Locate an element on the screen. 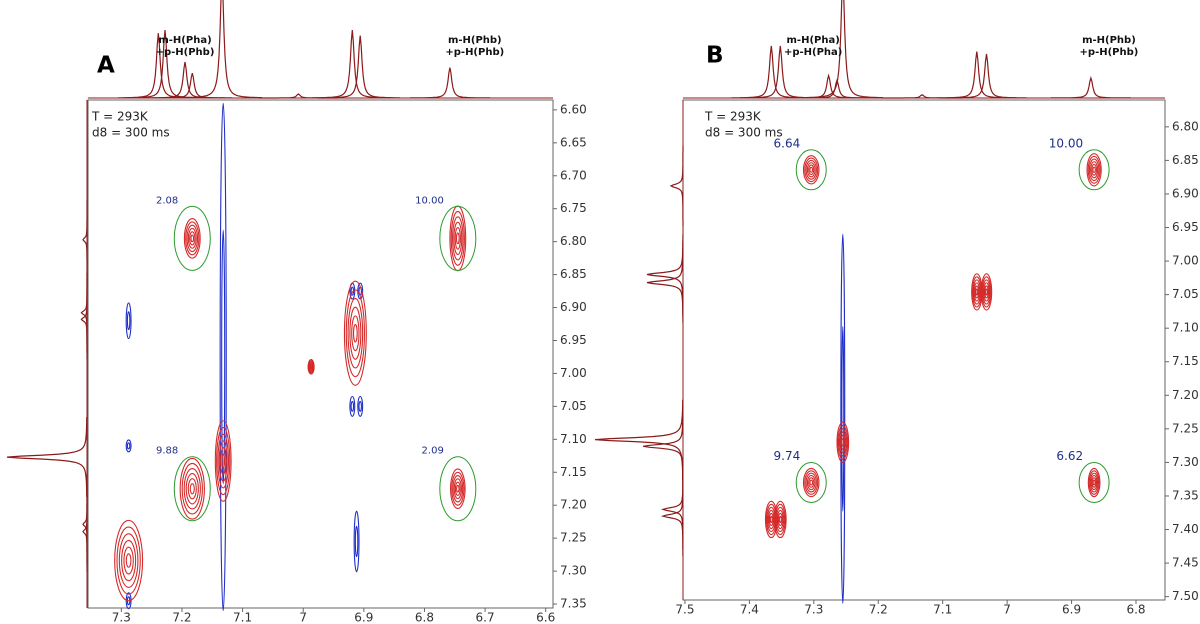 Image resolution: width=1200 pixels, height=624 pixels. integral-label: 6.62 is located at coordinates (1069, 456).